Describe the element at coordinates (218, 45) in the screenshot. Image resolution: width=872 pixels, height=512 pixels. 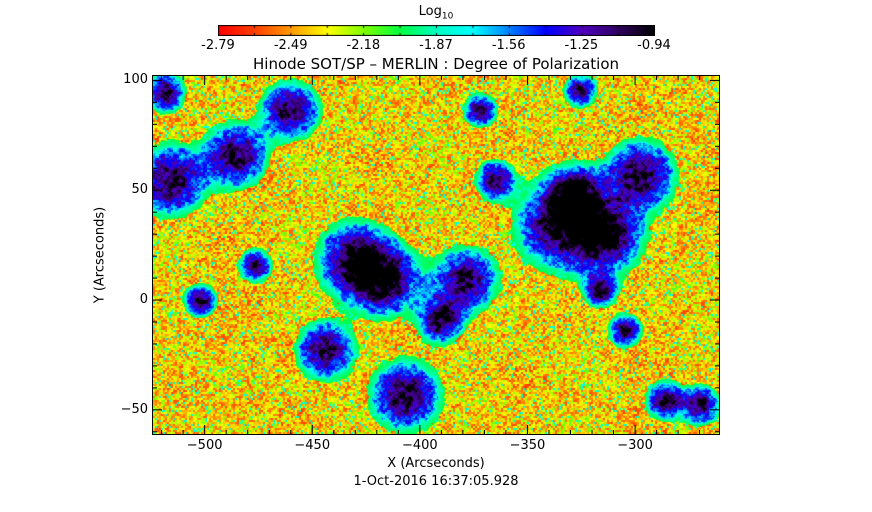
I see `colorbar-tick-label: -2.79` at that location.